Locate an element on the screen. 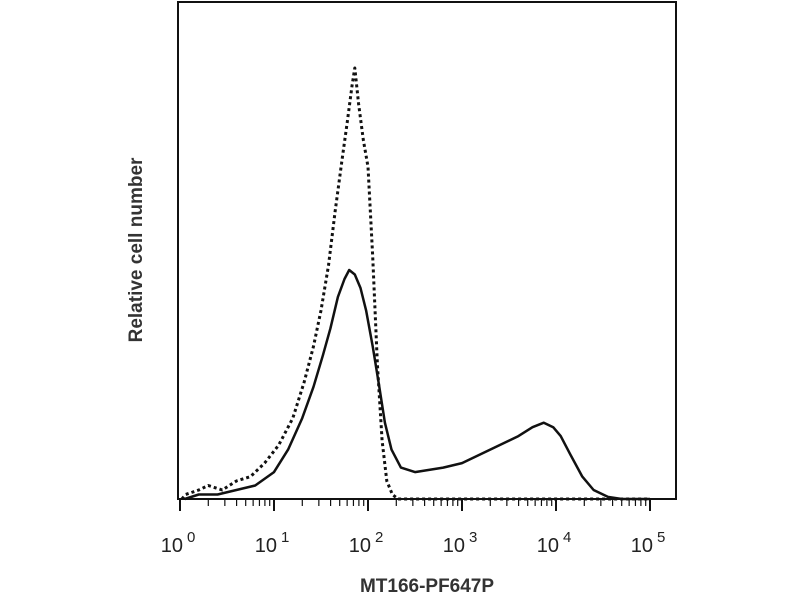  x-tick-label: 10 1 is located at coordinates (272, 543).